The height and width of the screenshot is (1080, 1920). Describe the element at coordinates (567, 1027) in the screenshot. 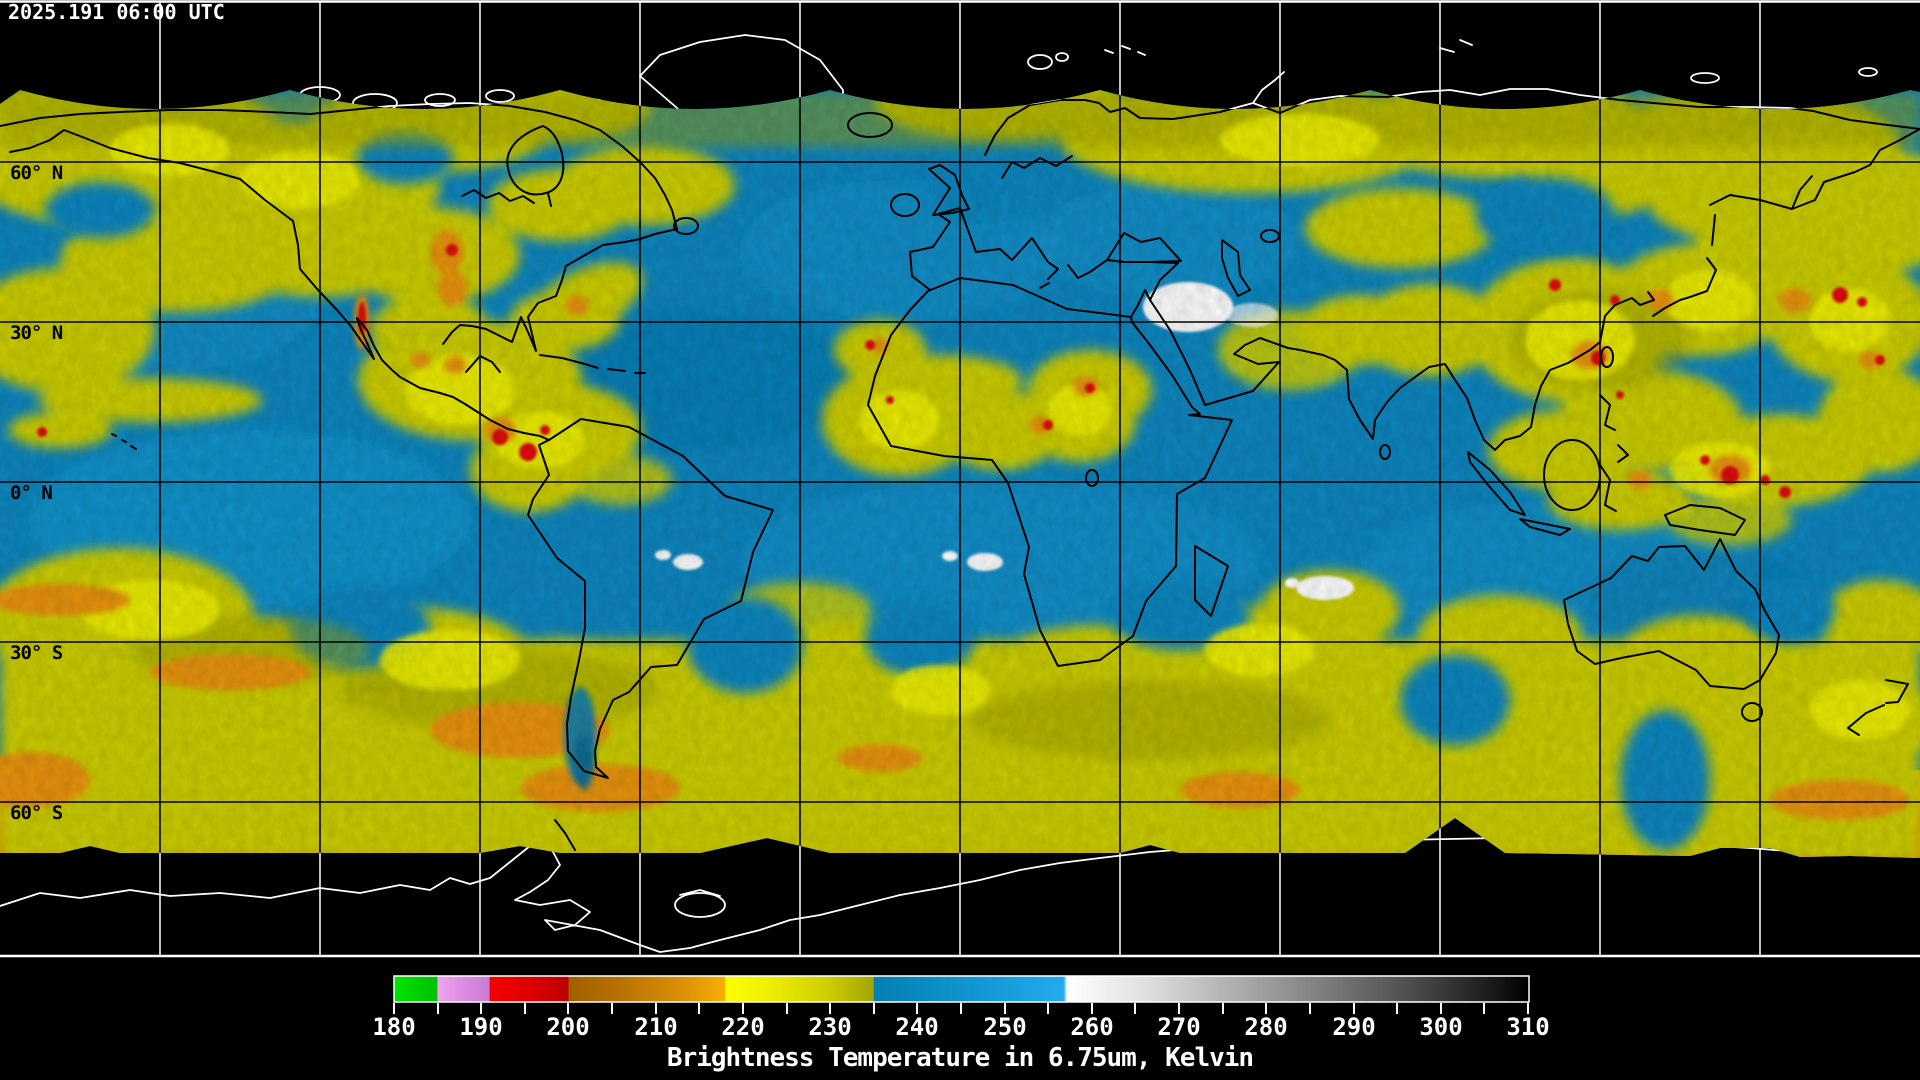

I see `colorbar-label-200: 200` at that location.